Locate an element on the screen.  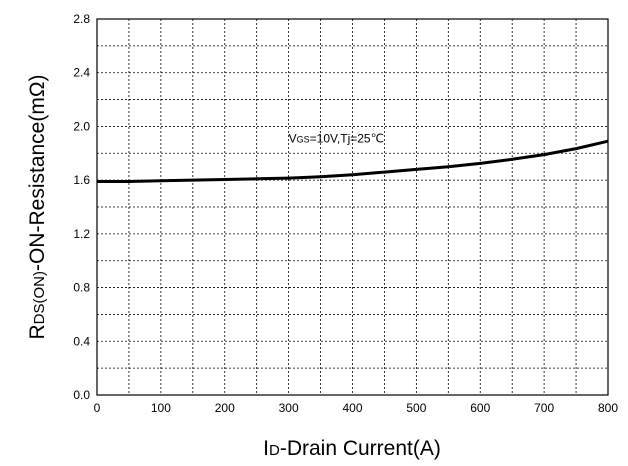
y-tick-label: 2.4 is located at coordinates (81, 73).